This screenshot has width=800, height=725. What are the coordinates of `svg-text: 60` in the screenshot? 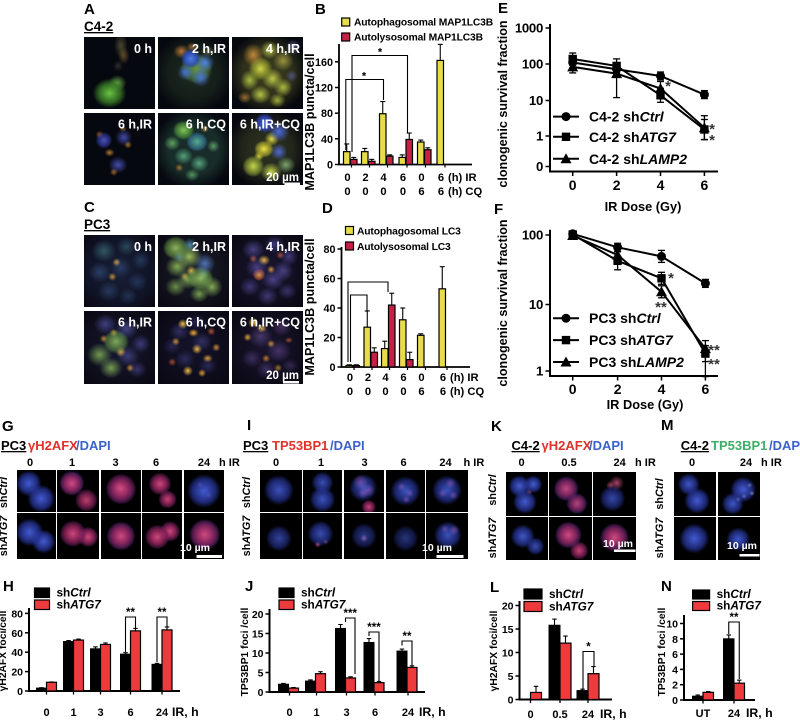 It's located at (329, 280).